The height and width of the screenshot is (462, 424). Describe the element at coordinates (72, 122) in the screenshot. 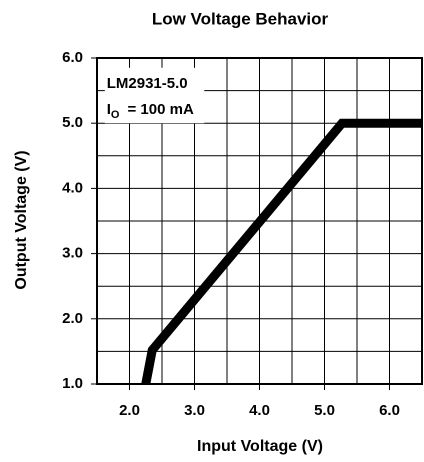

I see `y-tick-label: 5.0` at that location.